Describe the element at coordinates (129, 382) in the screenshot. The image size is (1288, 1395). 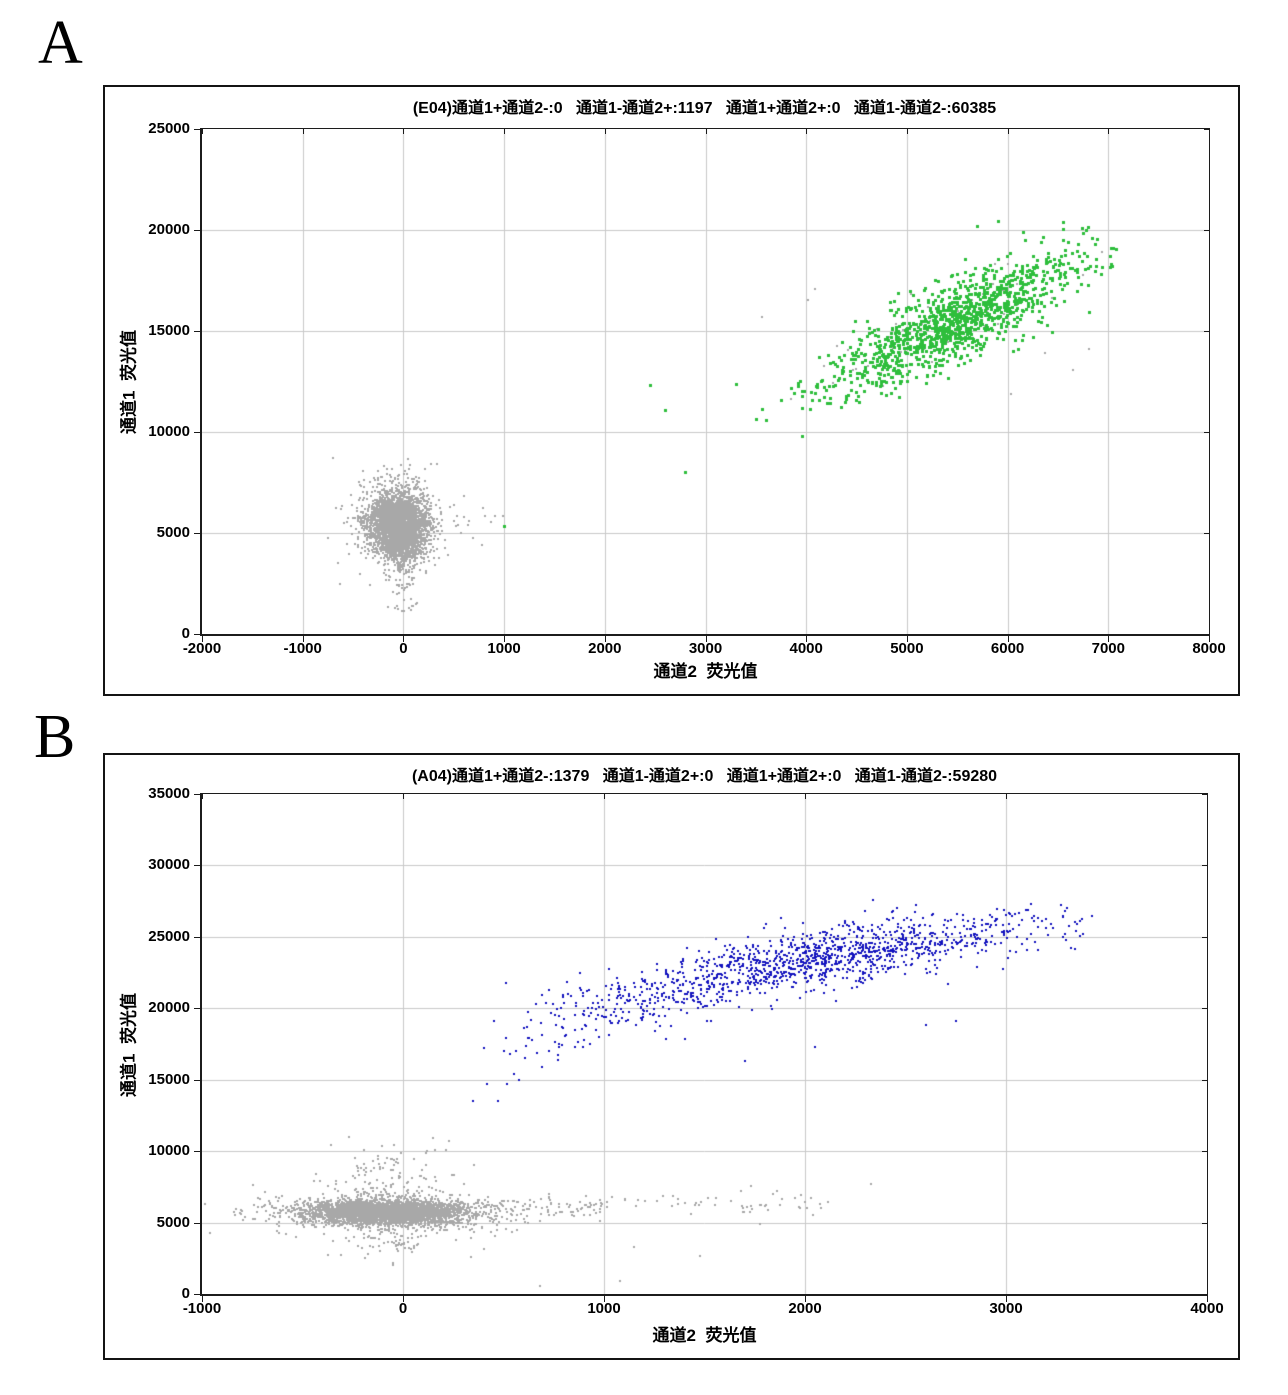
I see `y-axis-label-a: 通道1 荧光值` at that location.